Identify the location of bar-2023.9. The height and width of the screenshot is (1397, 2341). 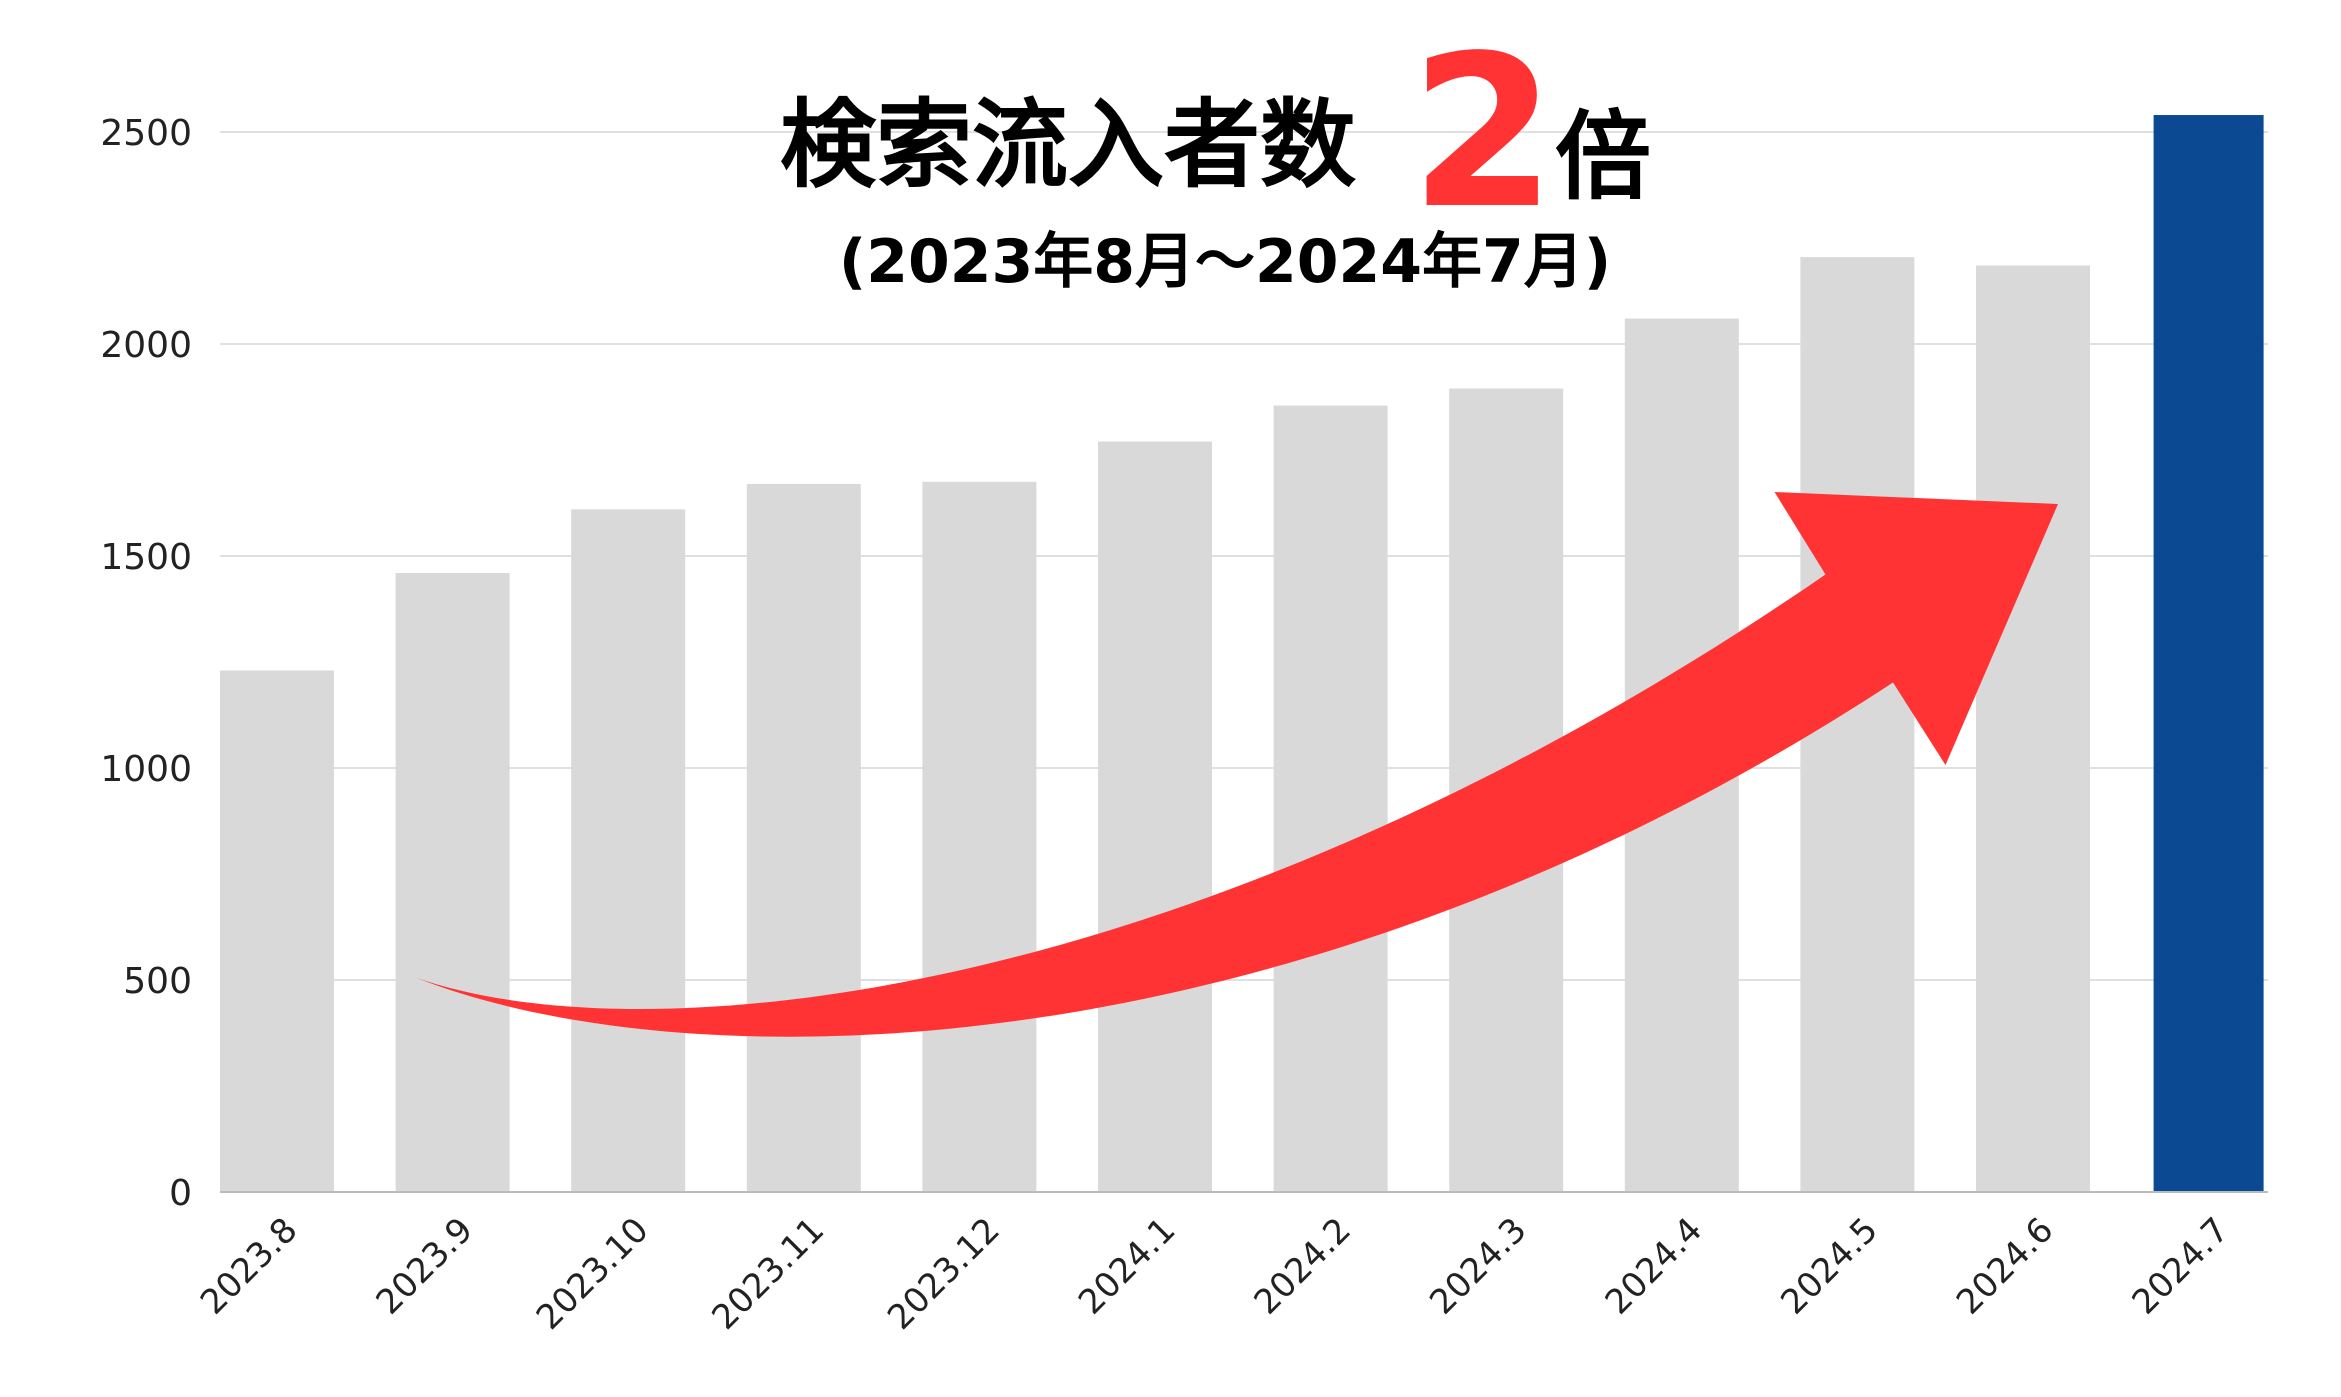
(452, 882).